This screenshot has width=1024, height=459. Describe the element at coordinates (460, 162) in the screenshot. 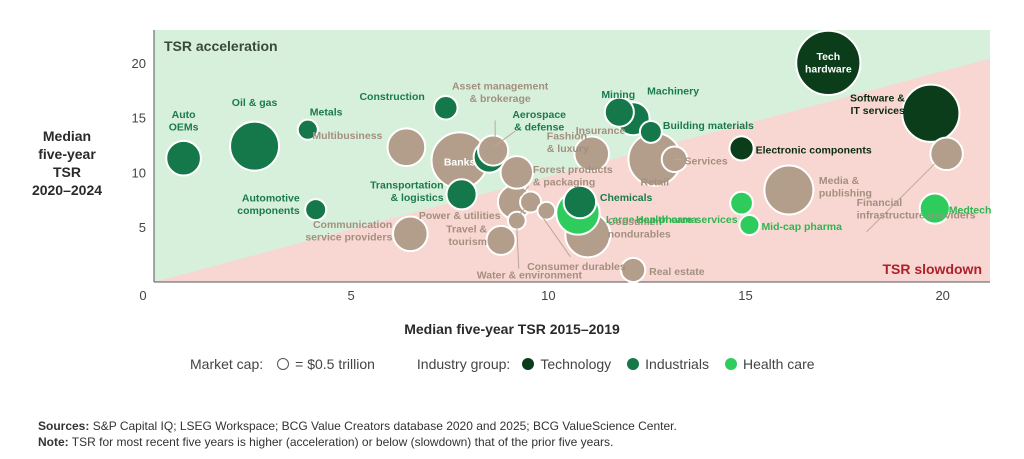

I see `data-label: Banks` at that location.